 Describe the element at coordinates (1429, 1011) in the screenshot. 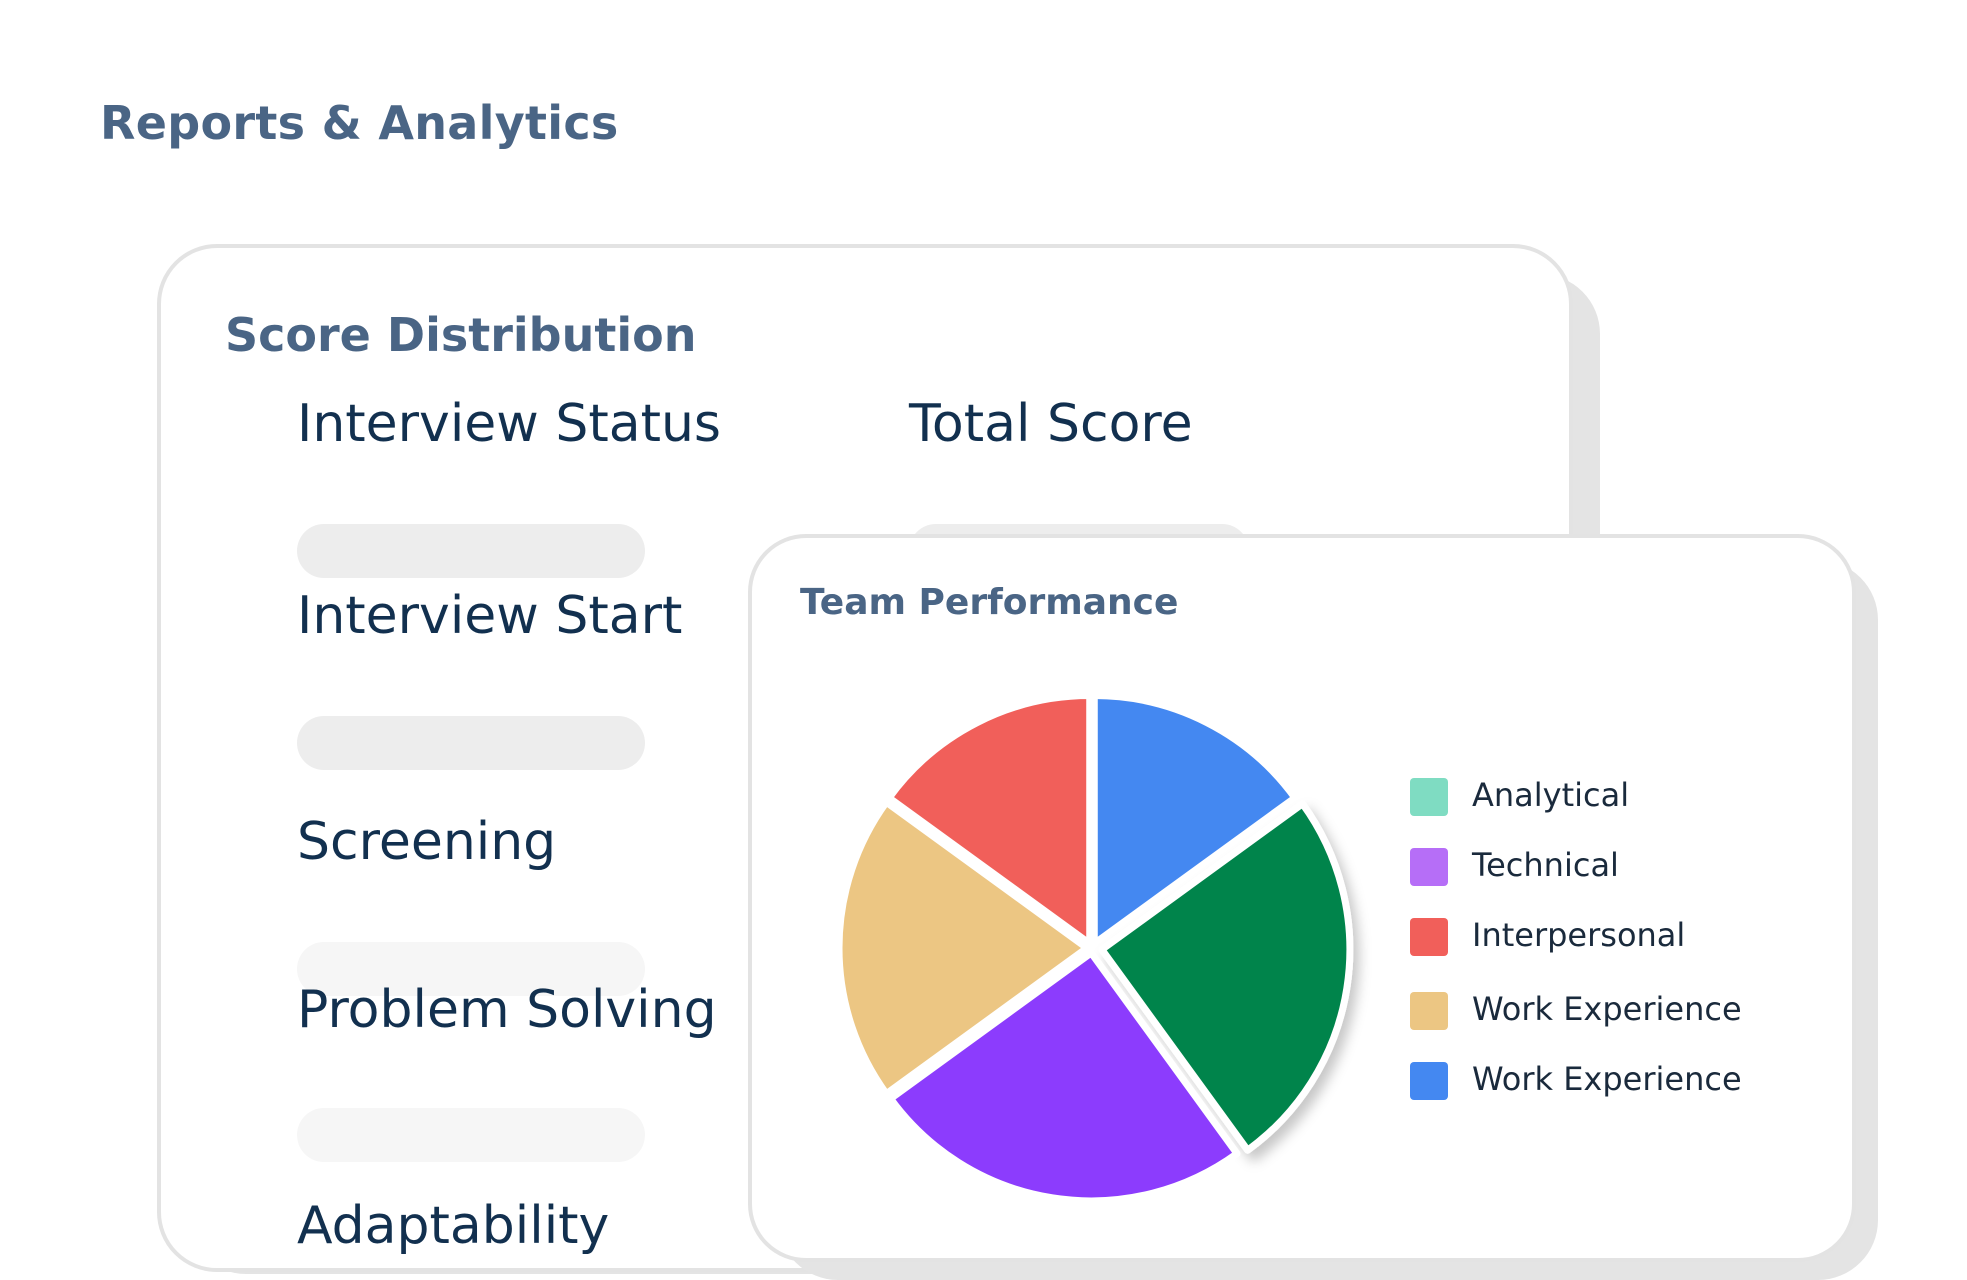

I see `legend-swatch-work-experience` at that location.